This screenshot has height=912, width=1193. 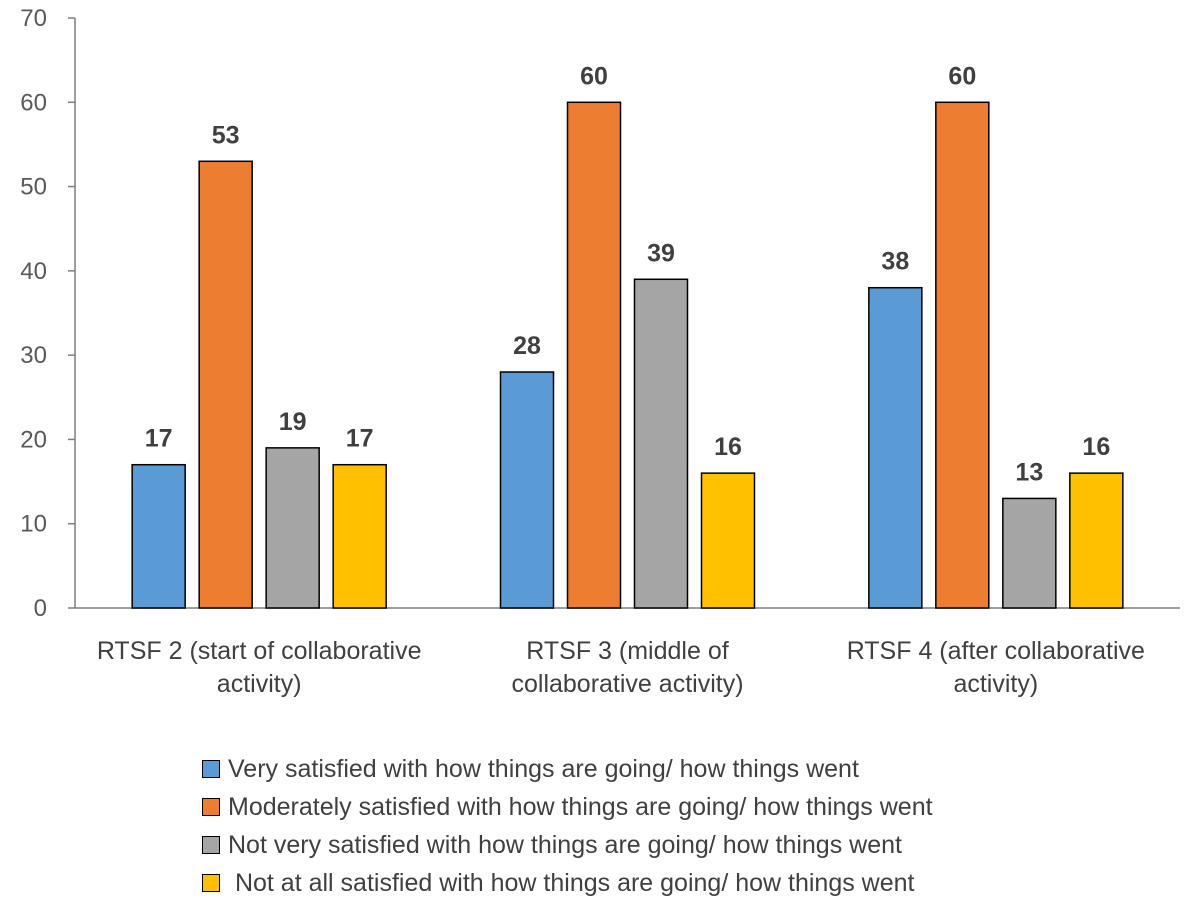 What do you see at coordinates (259, 651) in the screenshot?
I see `x-category-label: RTSF 2 (start of collaborative` at bounding box center [259, 651].